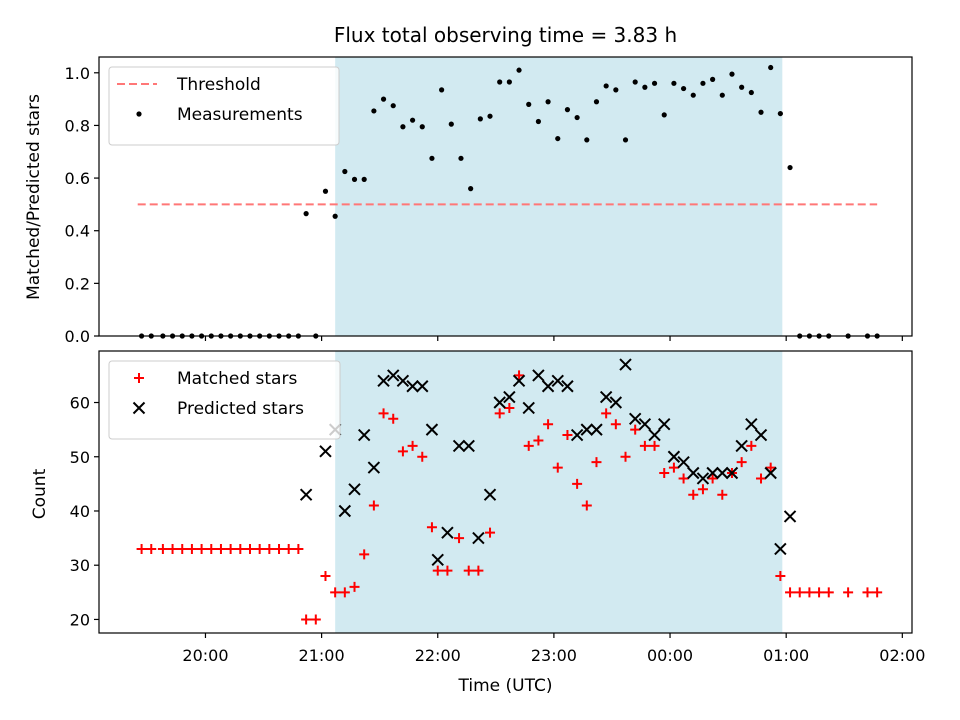 This screenshot has width=960, height=720. Describe the element at coordinates (237, 379) in the screenshot. I see `bottom-legend-label: Matched stars` at that location.